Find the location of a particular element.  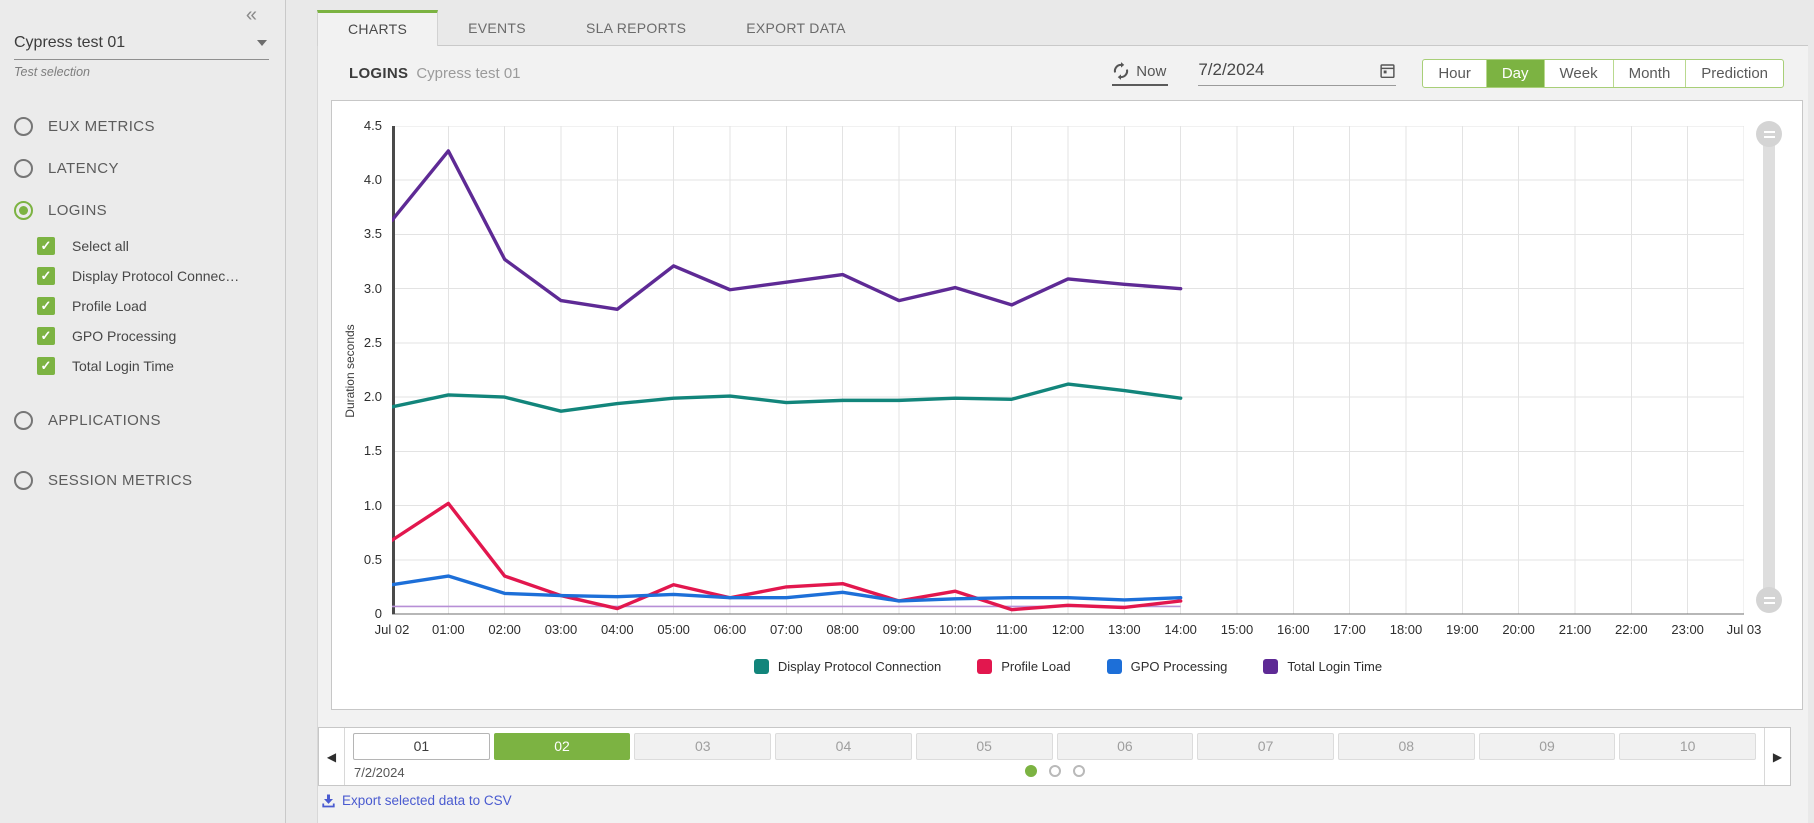

sidebar-item-applications: APPLICATIONS is located at coordinates (149, 420).